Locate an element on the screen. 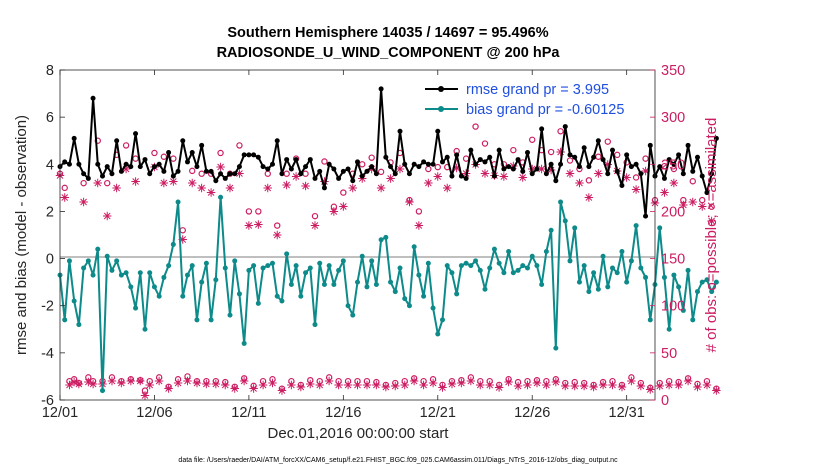  x-tick-label: 12/21 is located at coordinates (438, 413).